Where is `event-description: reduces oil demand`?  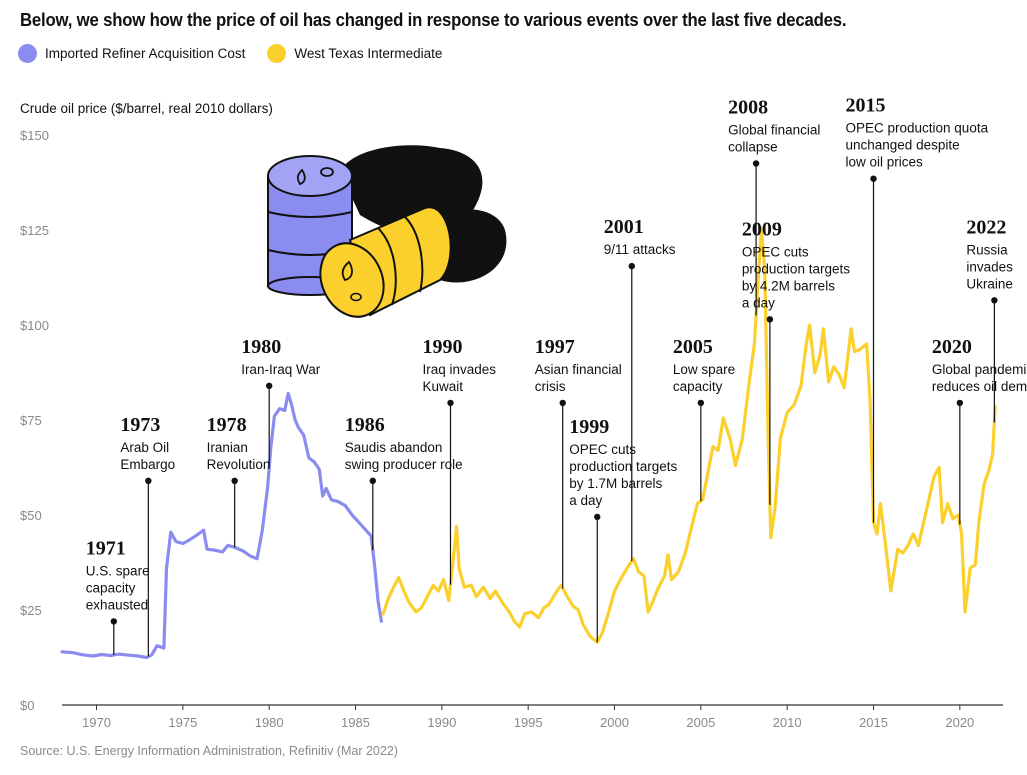
event-description: reduces oil demand is located at coordinates (979, 386).